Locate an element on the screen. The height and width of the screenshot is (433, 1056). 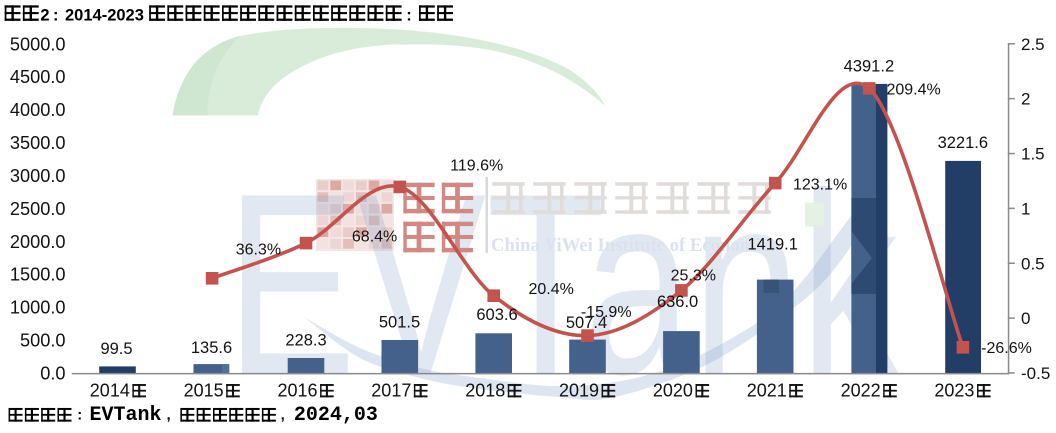
svg-text: 2.5 is located at coordinates (1033, 44).